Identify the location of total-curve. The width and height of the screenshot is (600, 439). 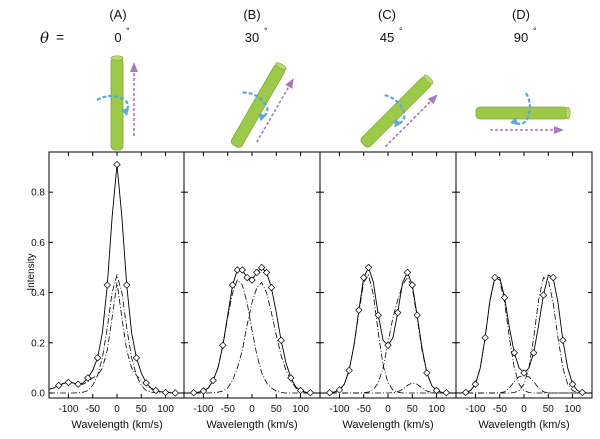
(116, 279).